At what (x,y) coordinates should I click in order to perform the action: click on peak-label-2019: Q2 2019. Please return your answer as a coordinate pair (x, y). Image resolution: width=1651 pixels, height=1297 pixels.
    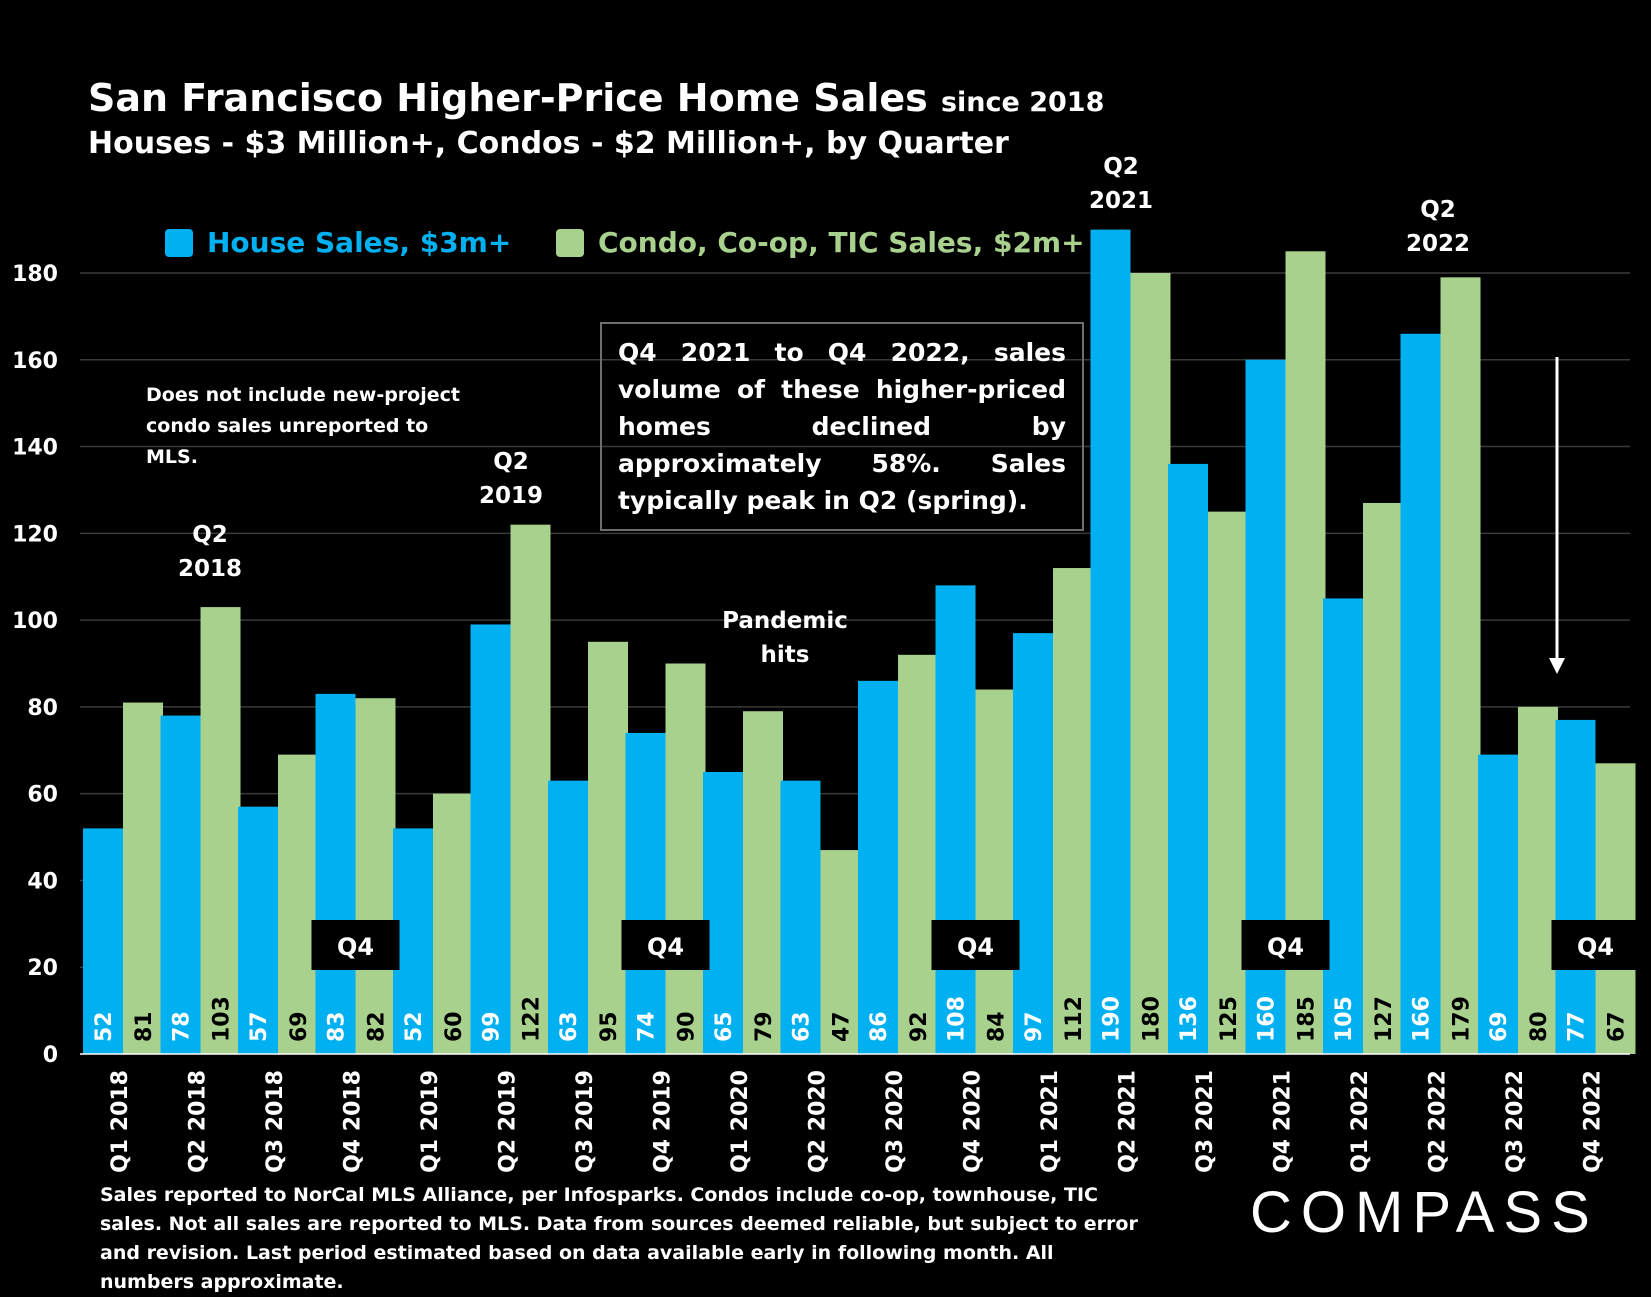
    Looking at the image, I should click on (511, 479).